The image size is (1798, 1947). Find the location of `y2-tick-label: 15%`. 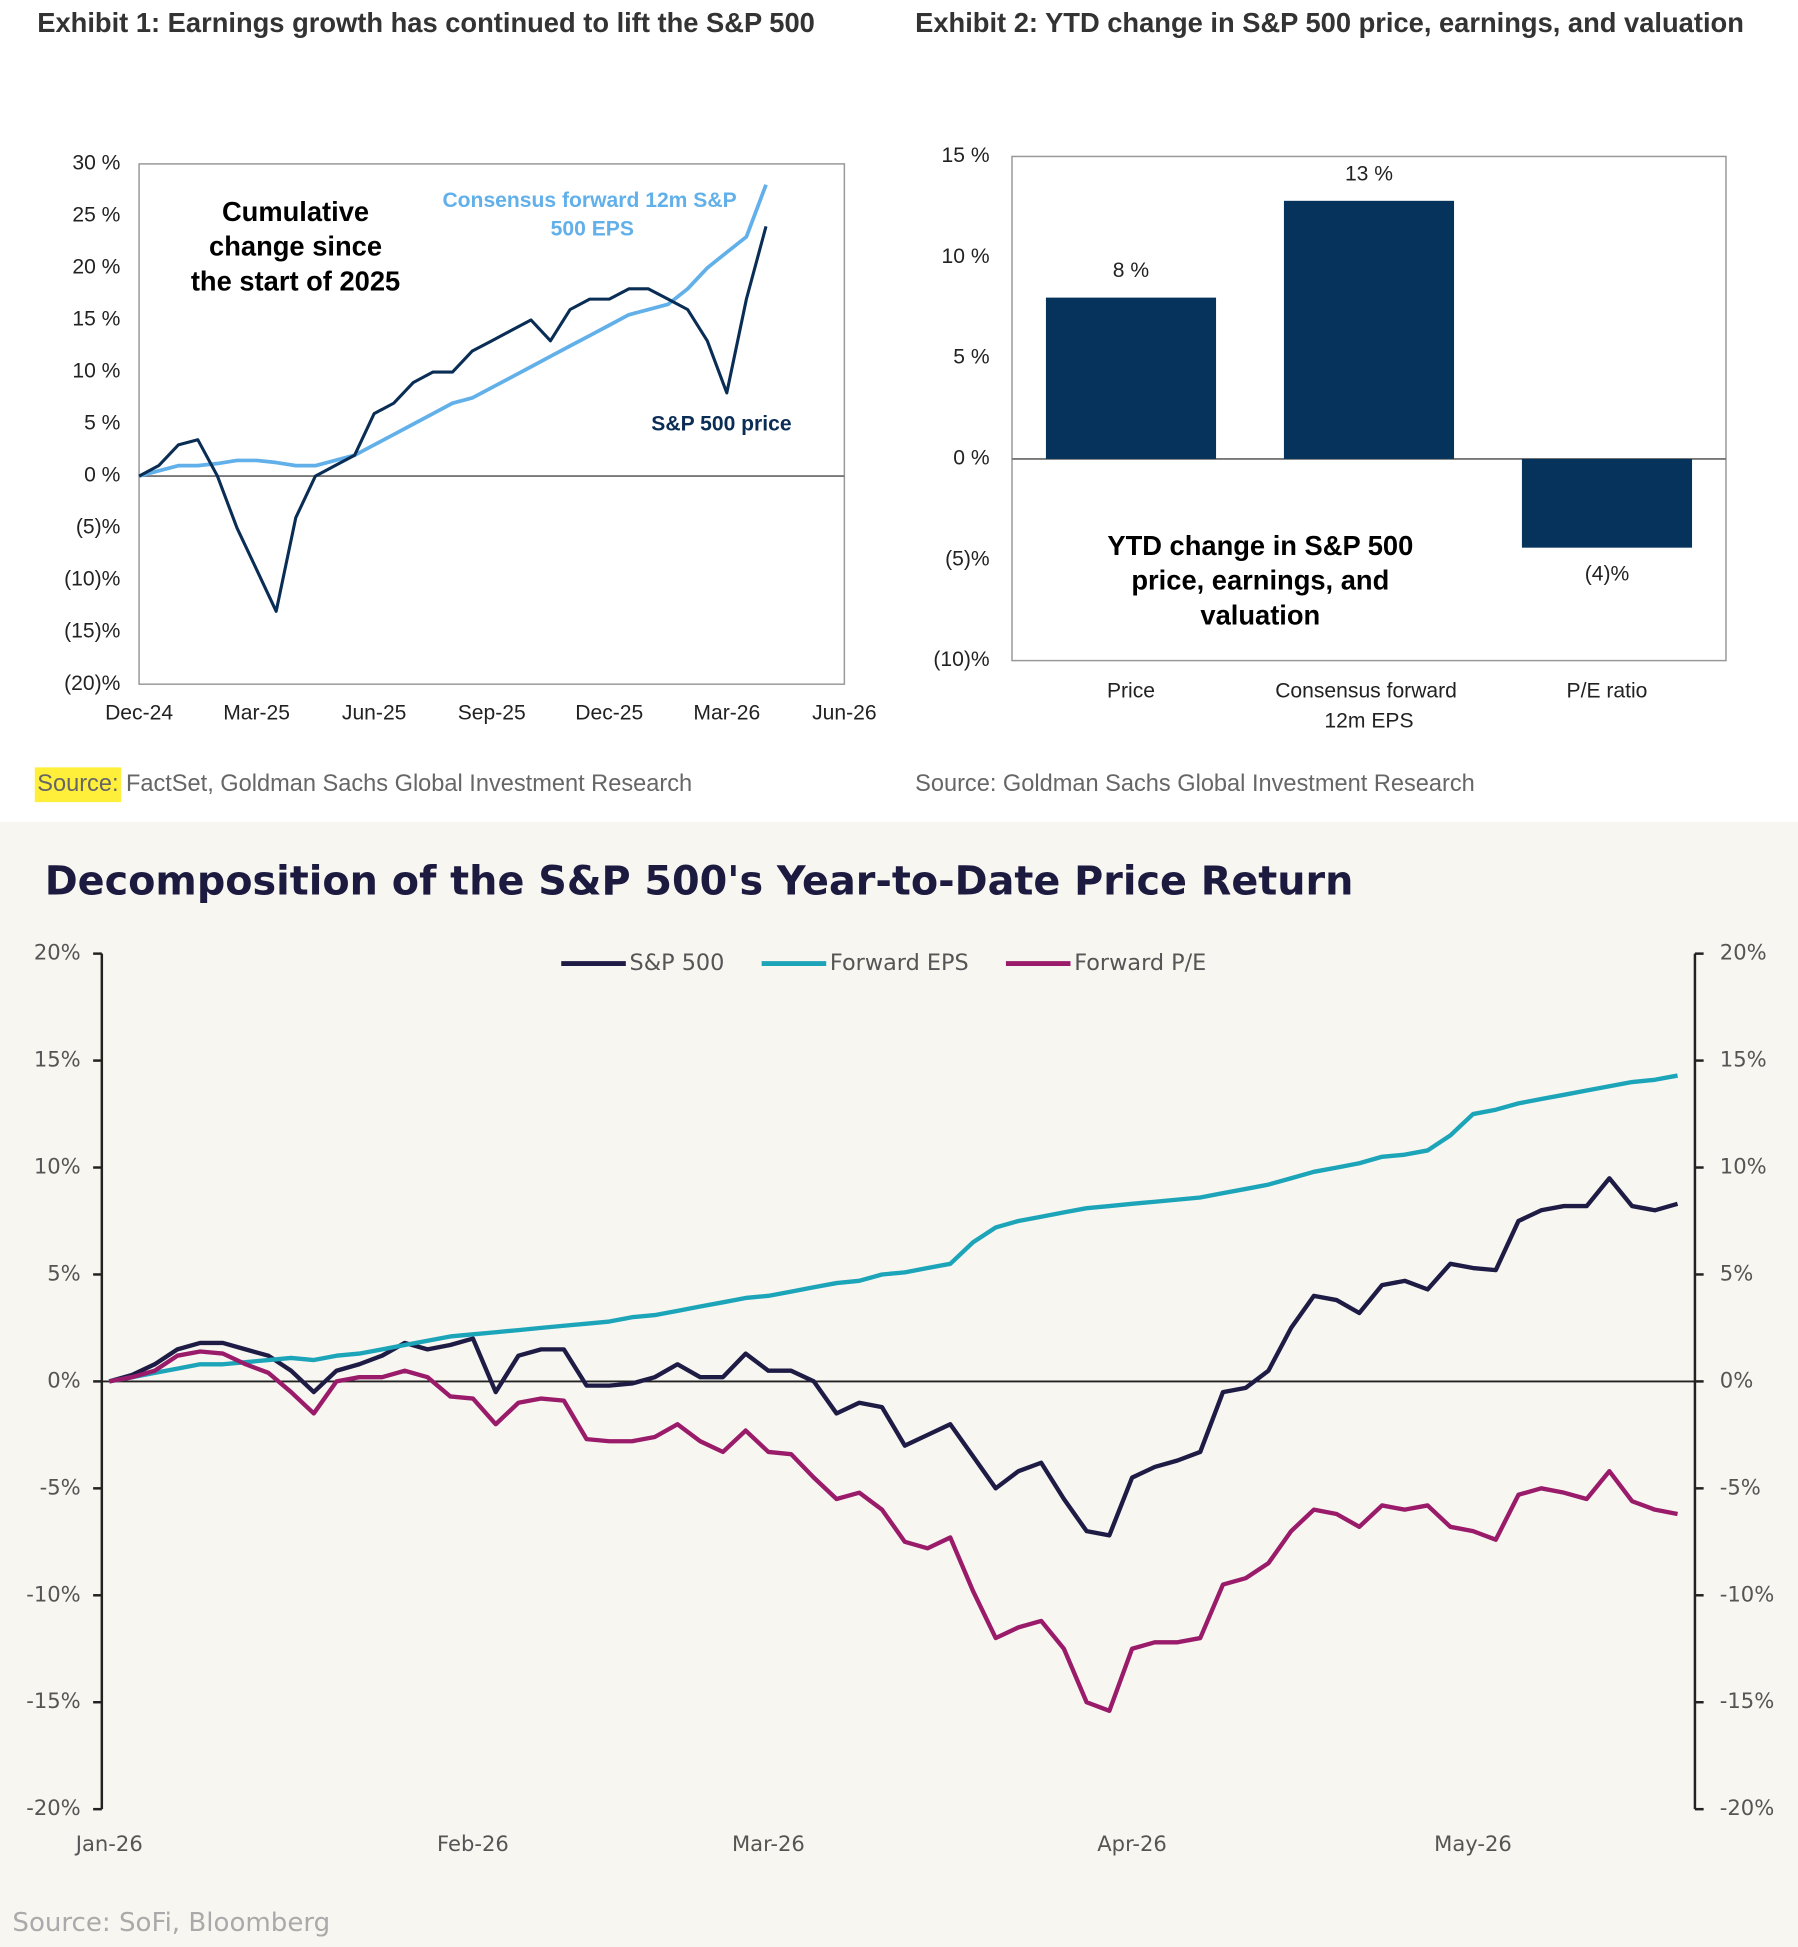

y2-tick-label: 15% is located at coordinates (1743, 1059).